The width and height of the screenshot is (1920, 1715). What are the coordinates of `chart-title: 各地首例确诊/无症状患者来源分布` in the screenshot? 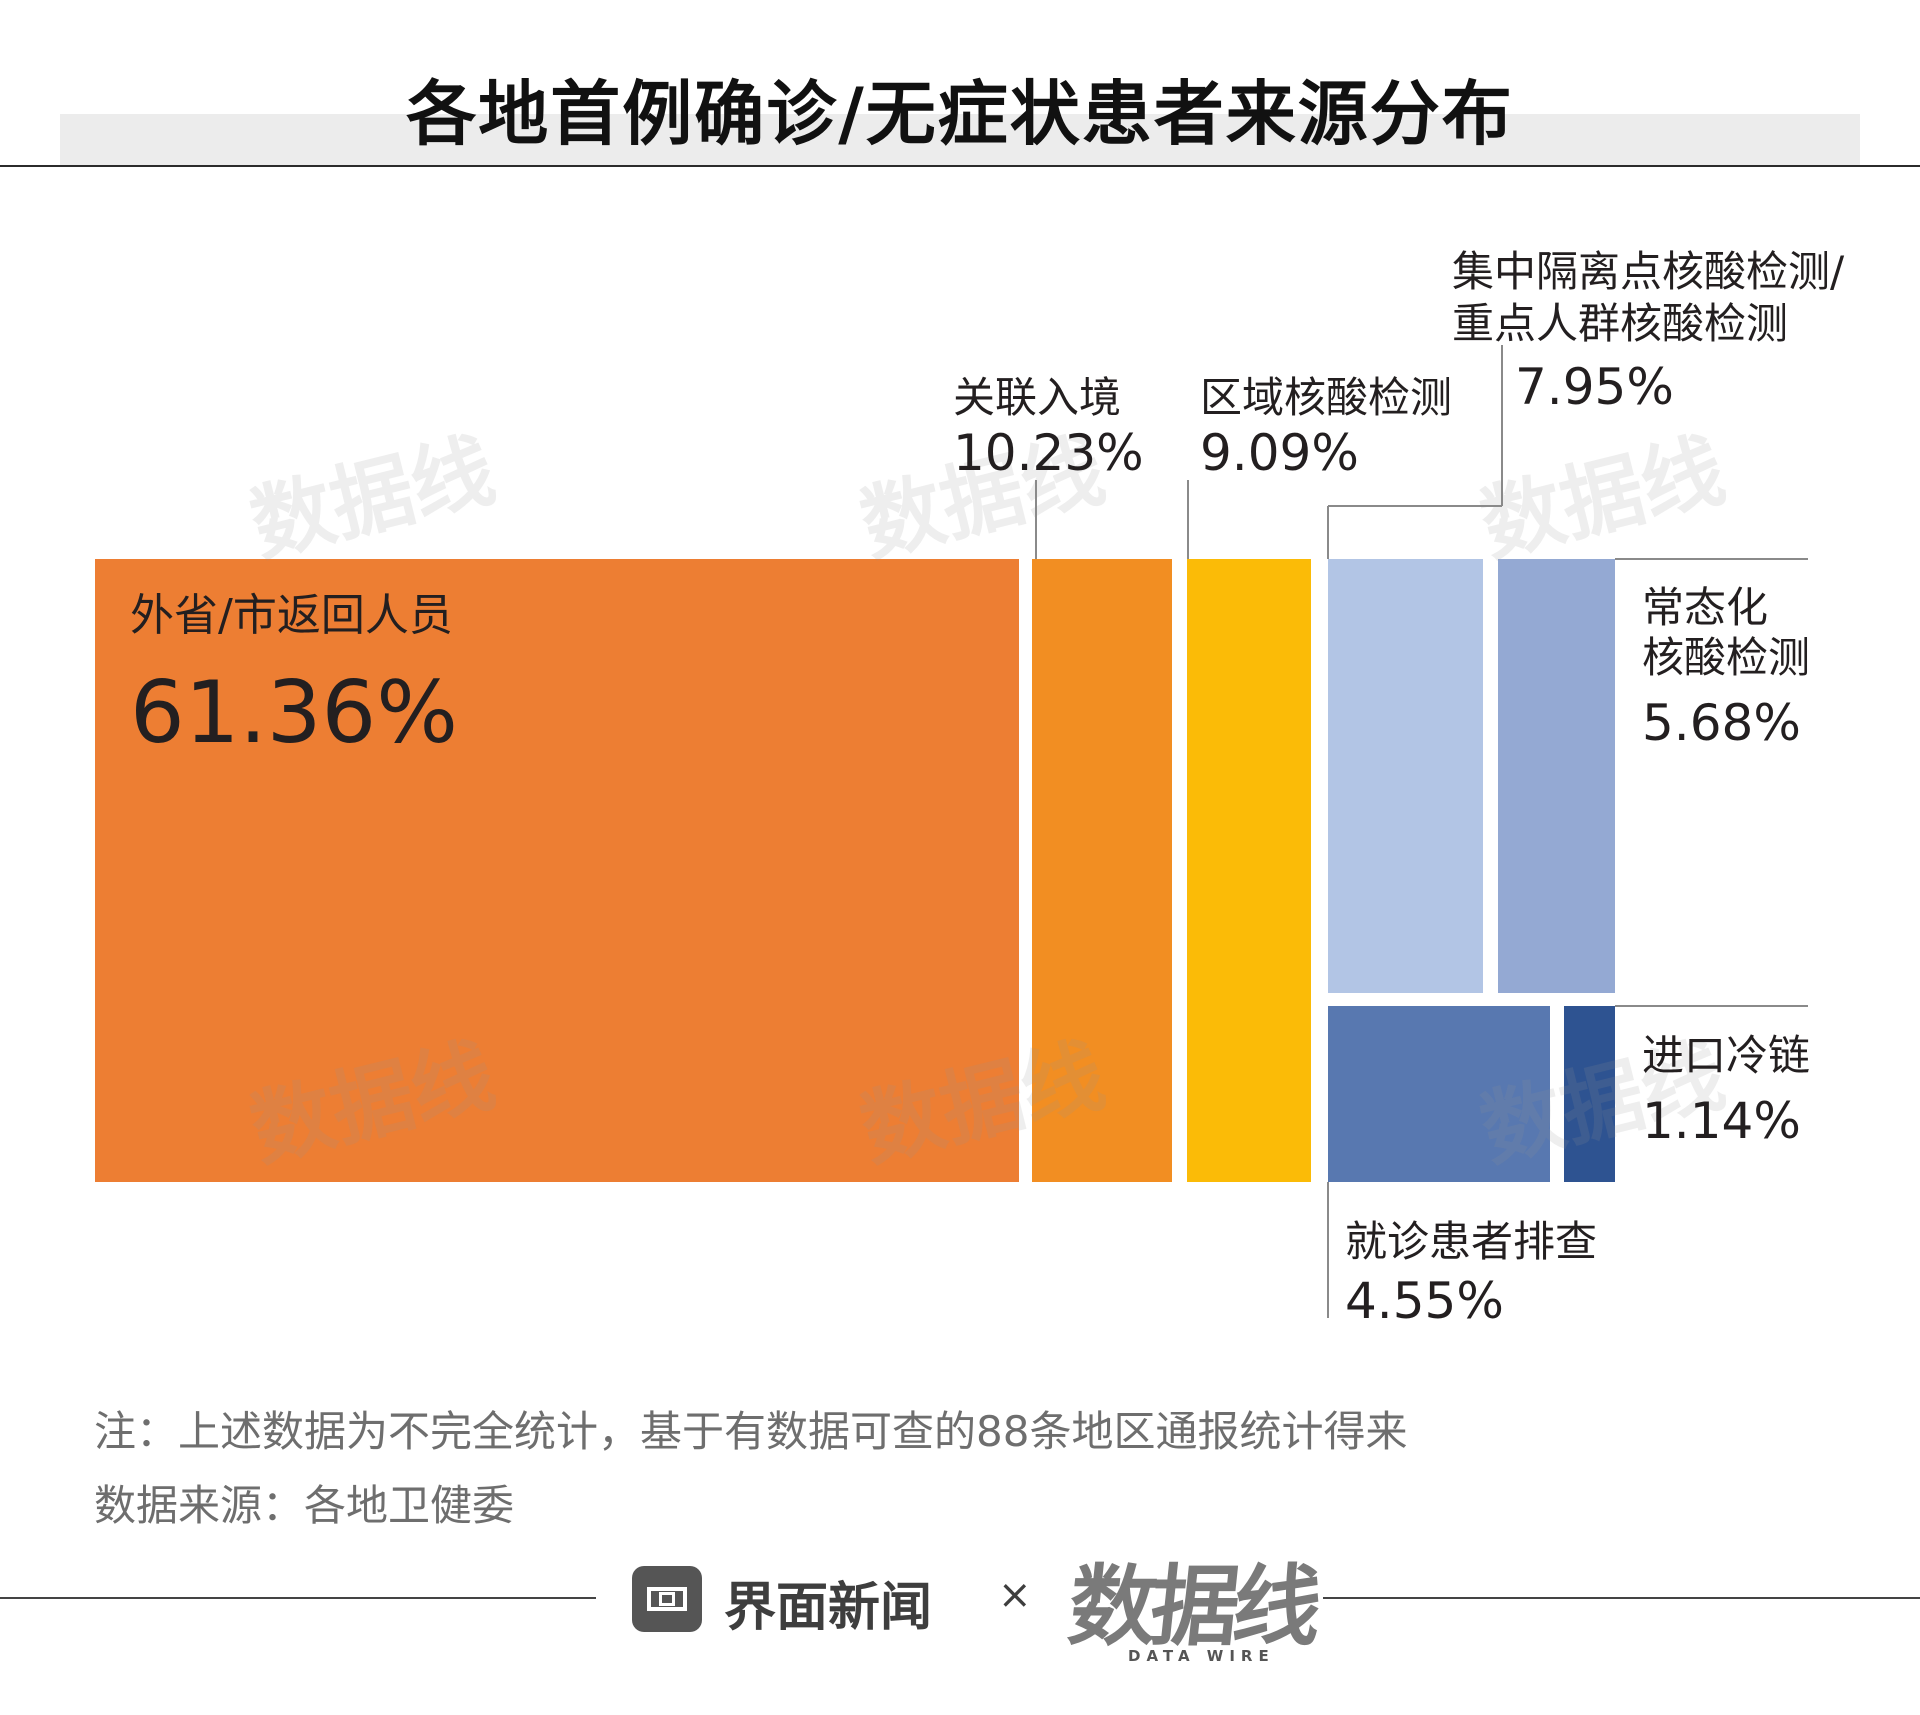 It's located at (960, 114).